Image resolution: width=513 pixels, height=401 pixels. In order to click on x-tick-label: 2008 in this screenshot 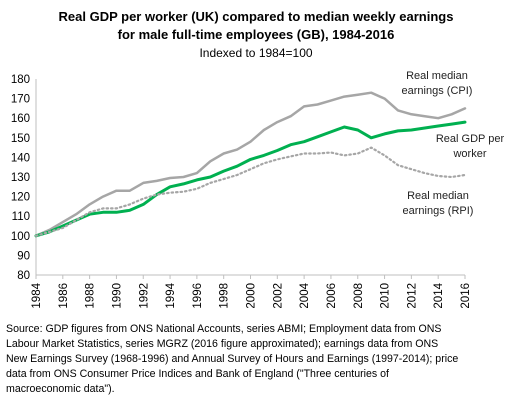, I will do `click(359, 296)`.